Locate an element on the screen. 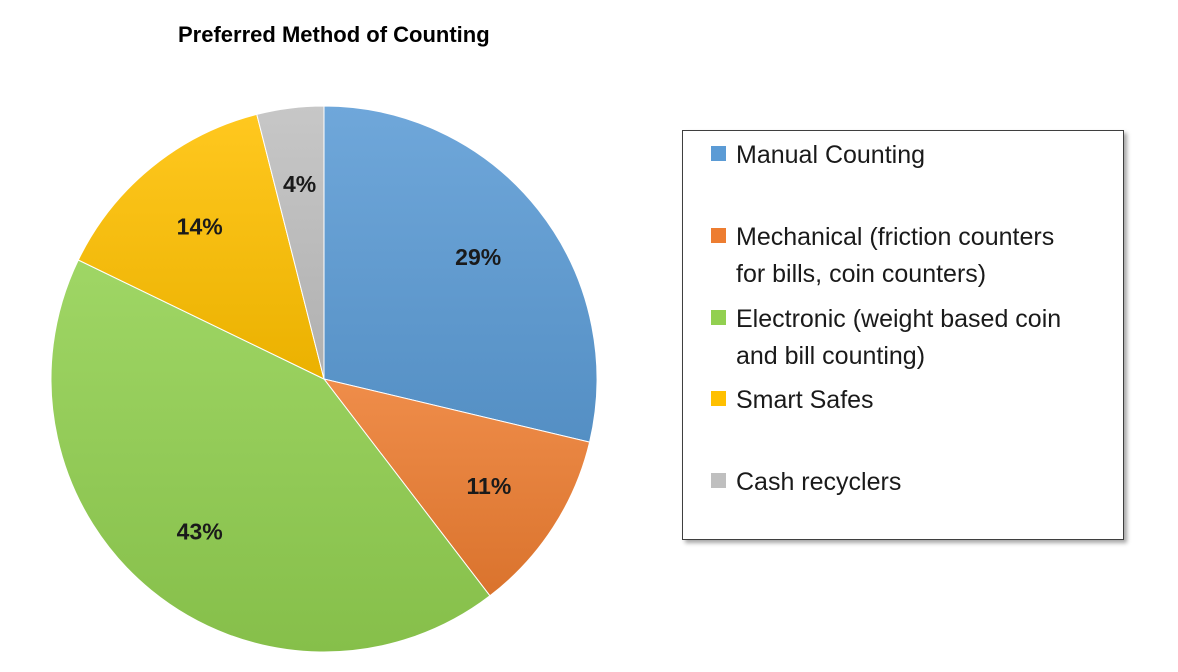 Image resolution: width=1178 pixels, height=672 pixels. legend-swatch-cash-recyclers is located at coordinates (718, 480).